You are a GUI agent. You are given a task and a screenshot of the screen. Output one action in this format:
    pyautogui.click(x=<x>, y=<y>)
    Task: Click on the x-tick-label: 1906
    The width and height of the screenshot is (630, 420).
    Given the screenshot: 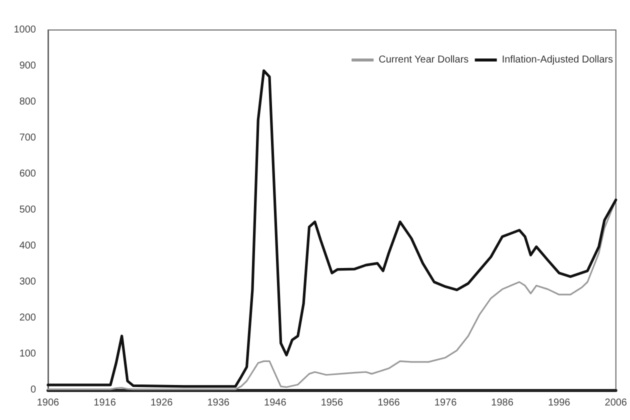 What is the action you would take?
    pyautogui.click(x=48, y=403)
    